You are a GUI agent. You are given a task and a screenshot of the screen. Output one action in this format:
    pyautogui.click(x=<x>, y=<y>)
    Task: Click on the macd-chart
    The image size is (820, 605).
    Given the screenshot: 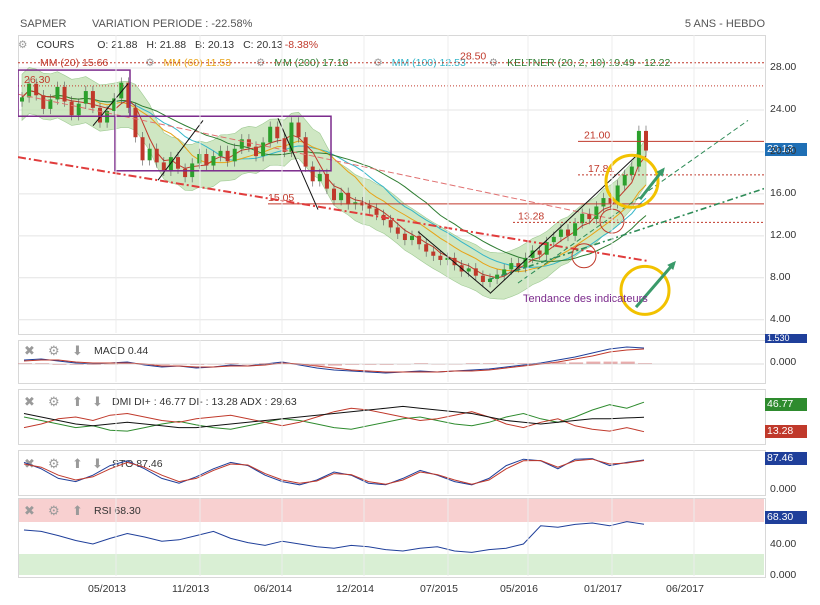 What is the action you would take?
    pyautogui.click(x=391, y=361)
    